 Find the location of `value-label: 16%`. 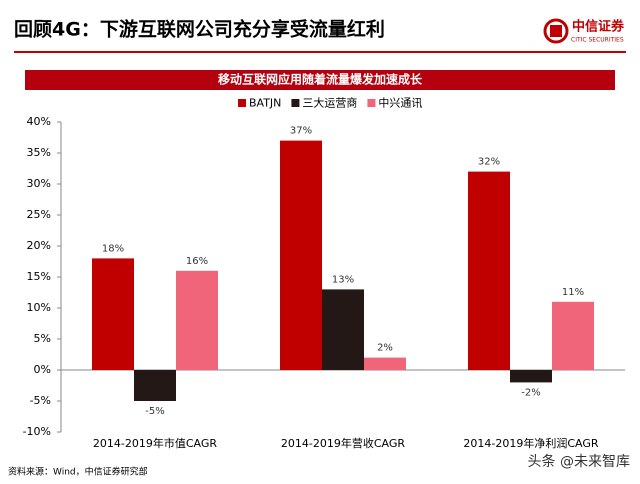

value-label: 16% is located at coordinates (197, 261).